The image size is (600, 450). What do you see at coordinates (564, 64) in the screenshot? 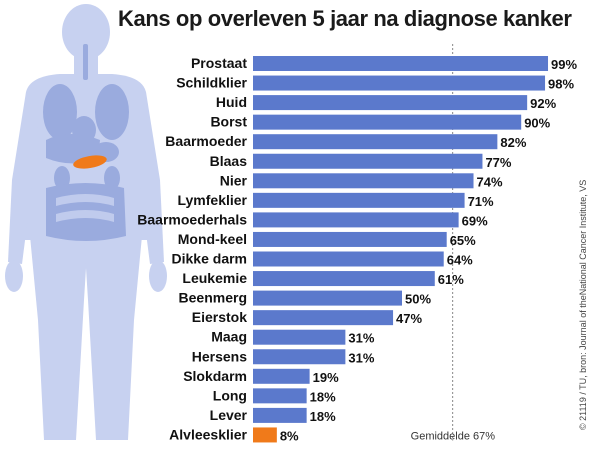
I see `value-label: 99%` at bounding box center [564, 64].